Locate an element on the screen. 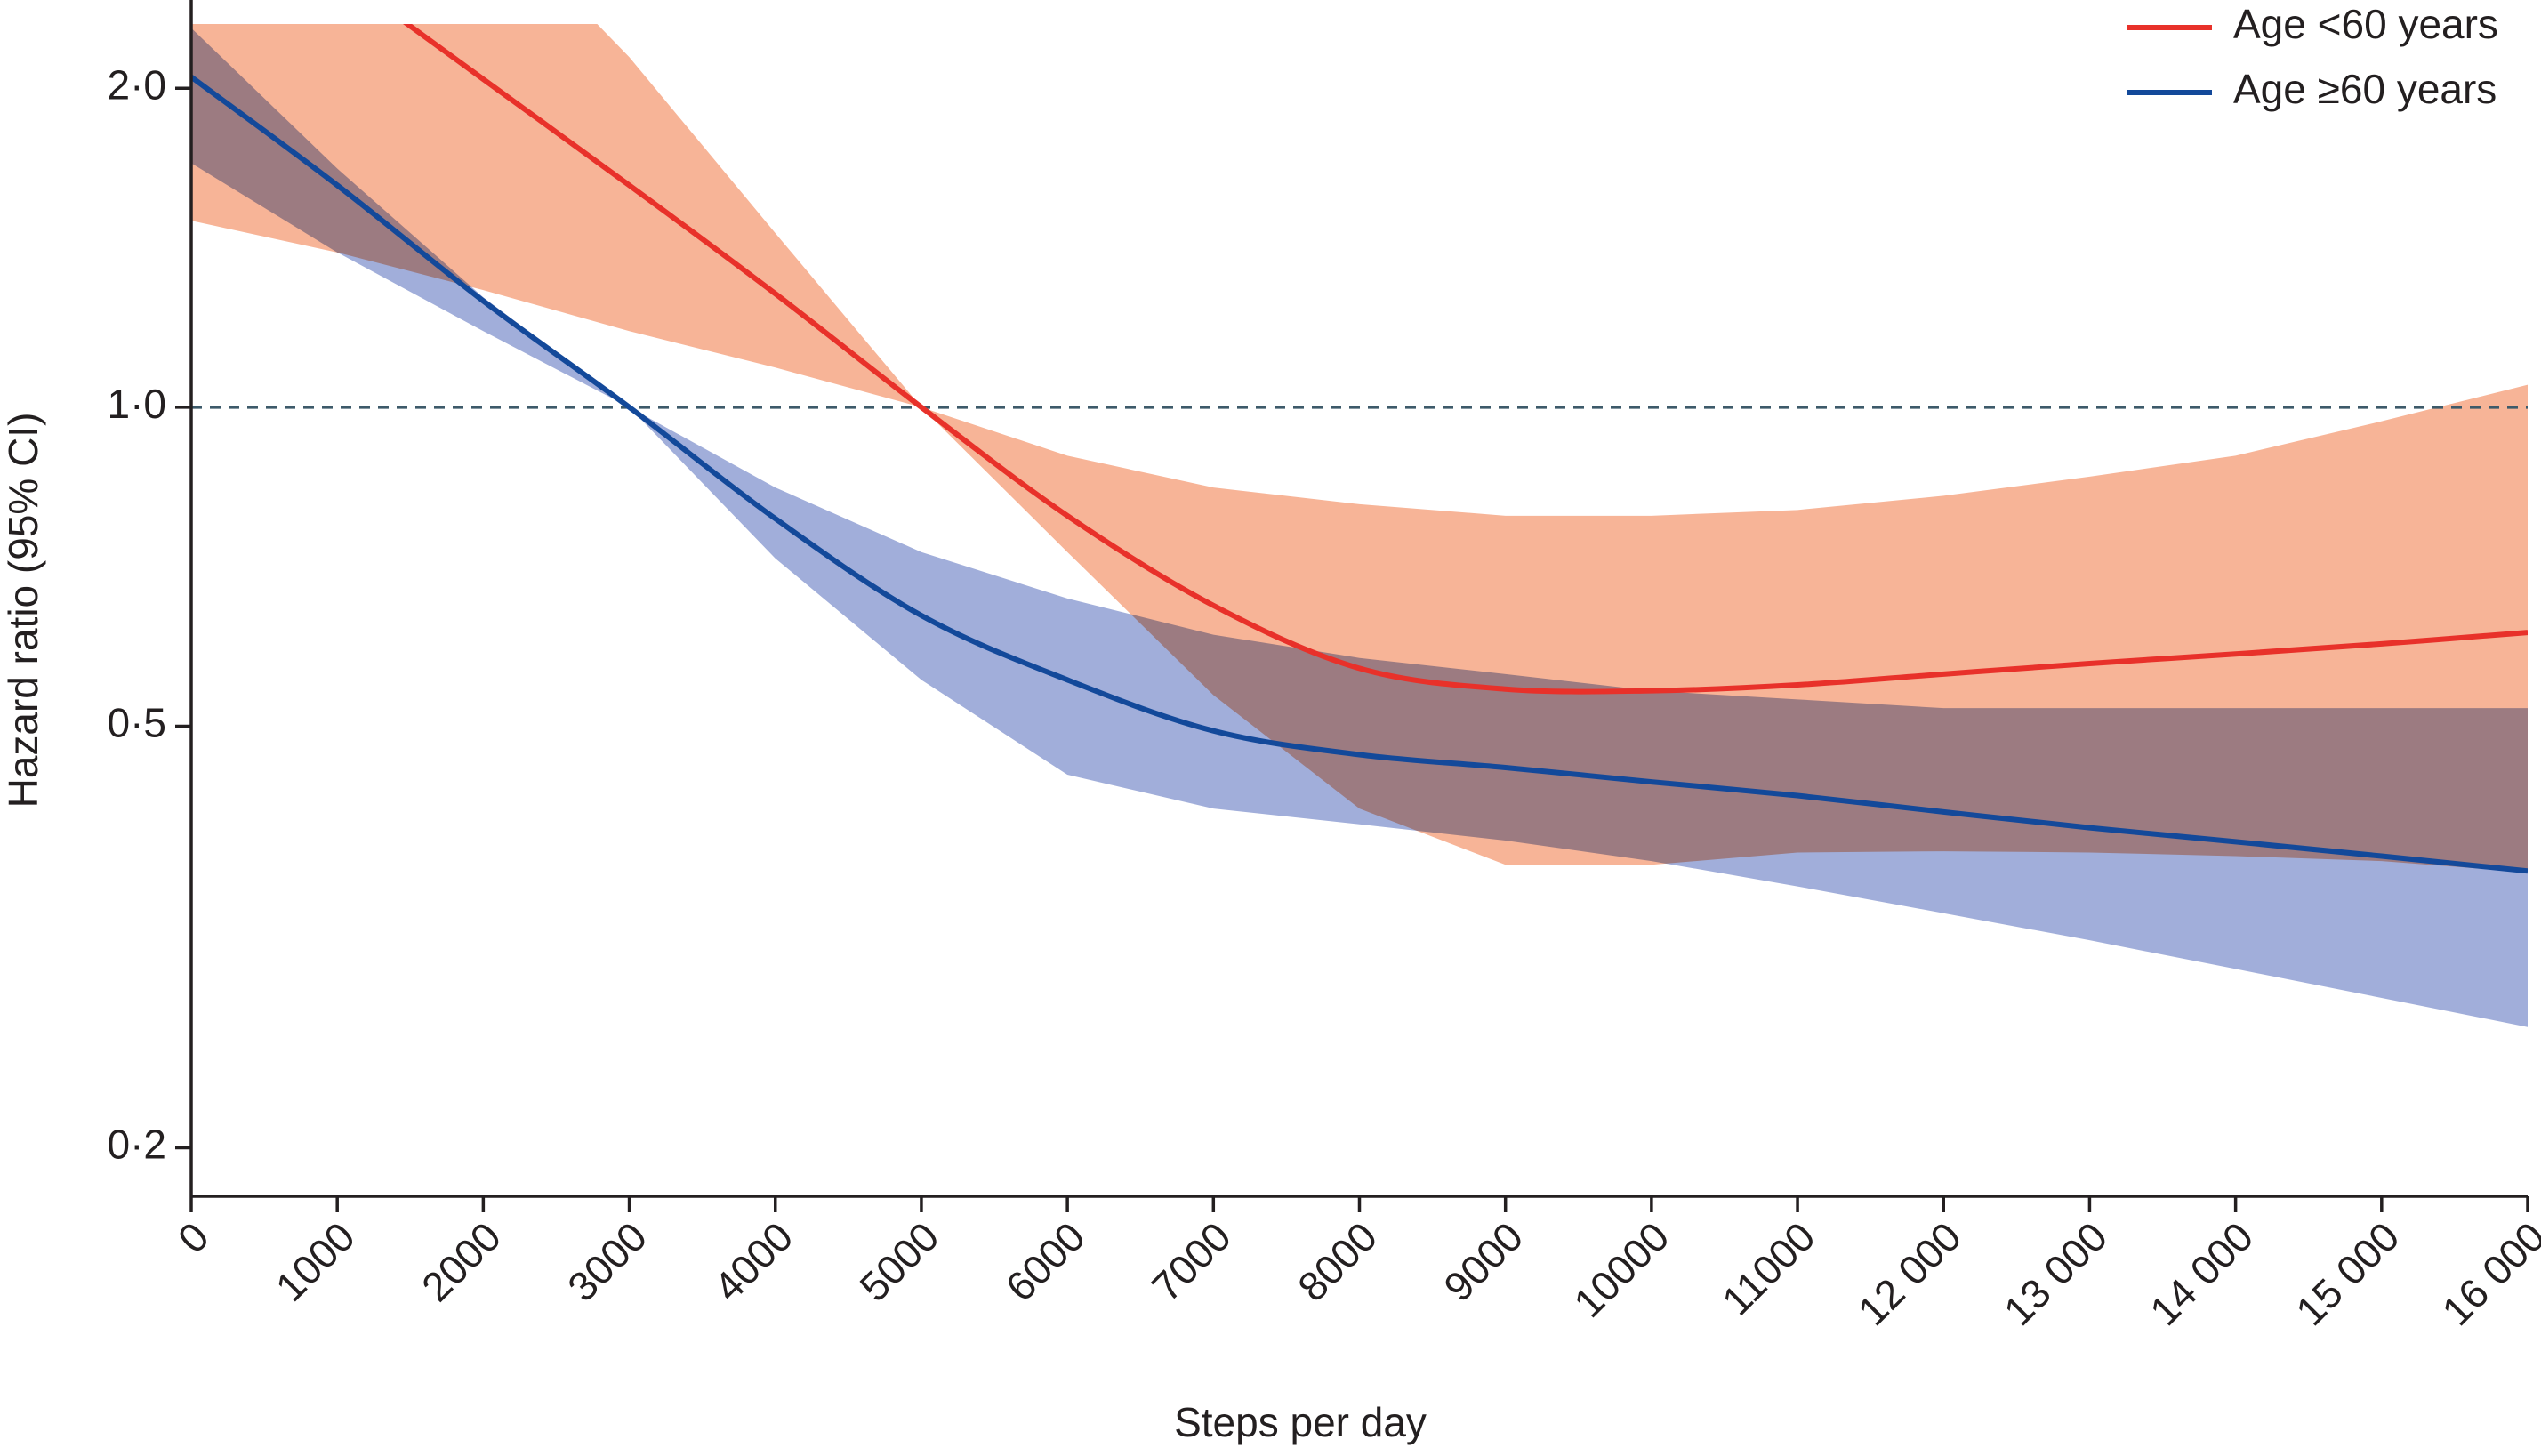 This screenshot has width=2541, height=1456. x-axis-label: Steps per day is located at coordinates (1300, 1422).